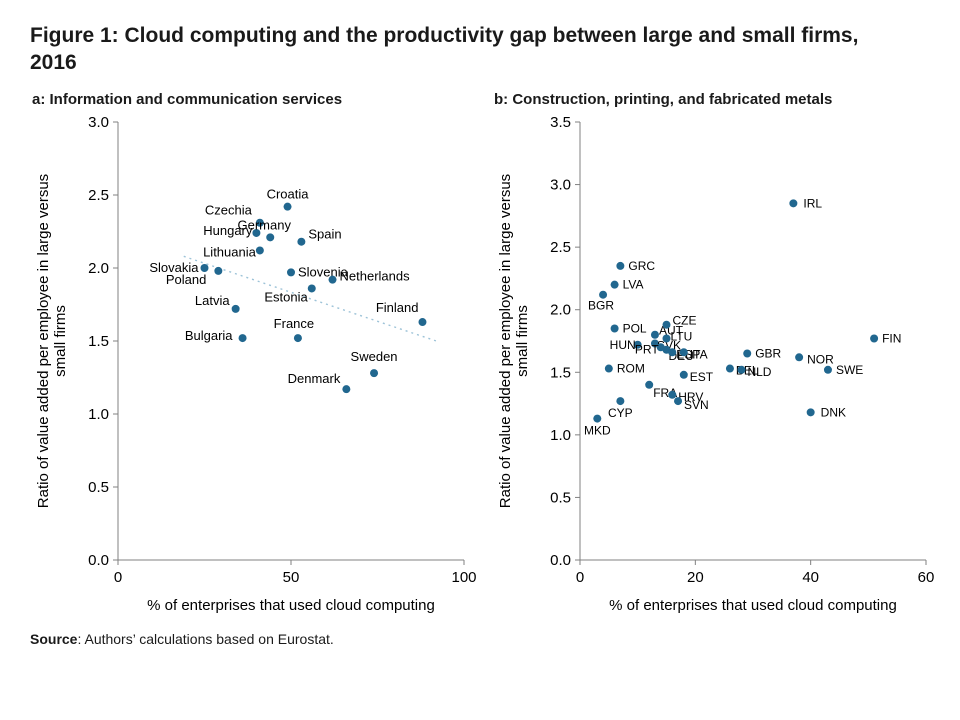 The image size is (960, 720). What do you see at coordinates (891, 338) in the screenshot?
I see `point-label: FIN` at bounding box center [891, 338].